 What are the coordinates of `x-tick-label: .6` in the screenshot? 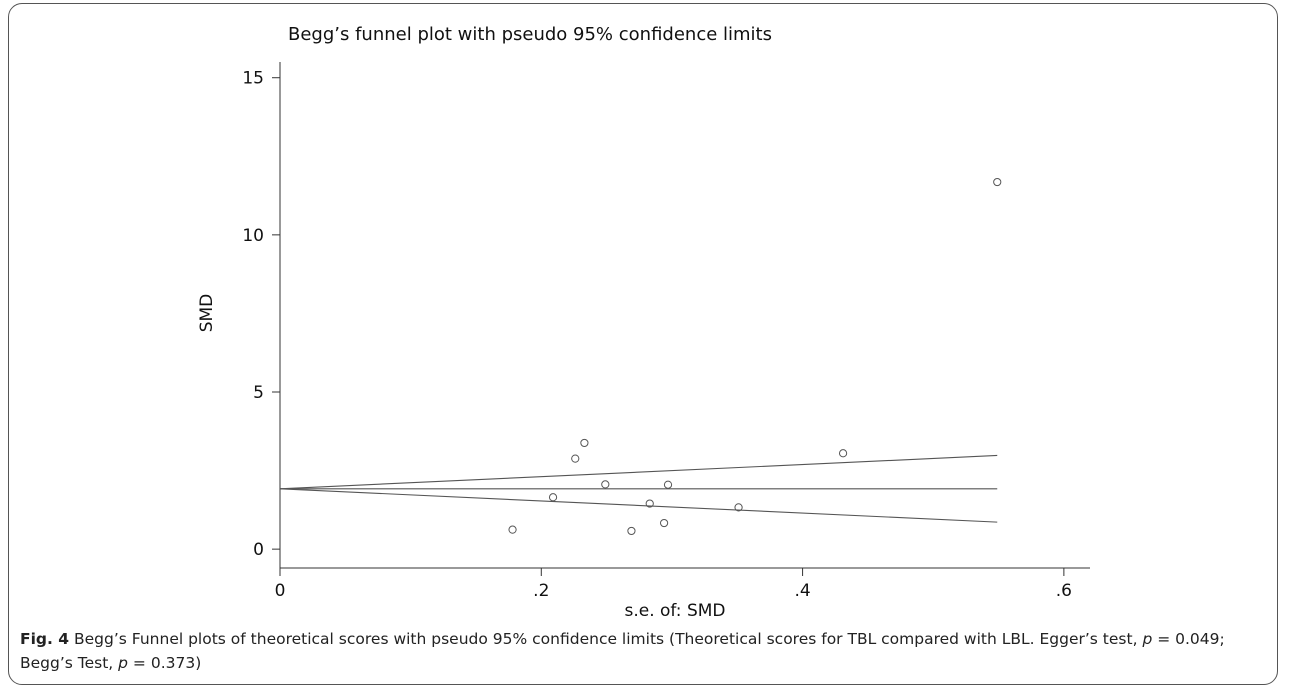 It's located at (1064, 591).